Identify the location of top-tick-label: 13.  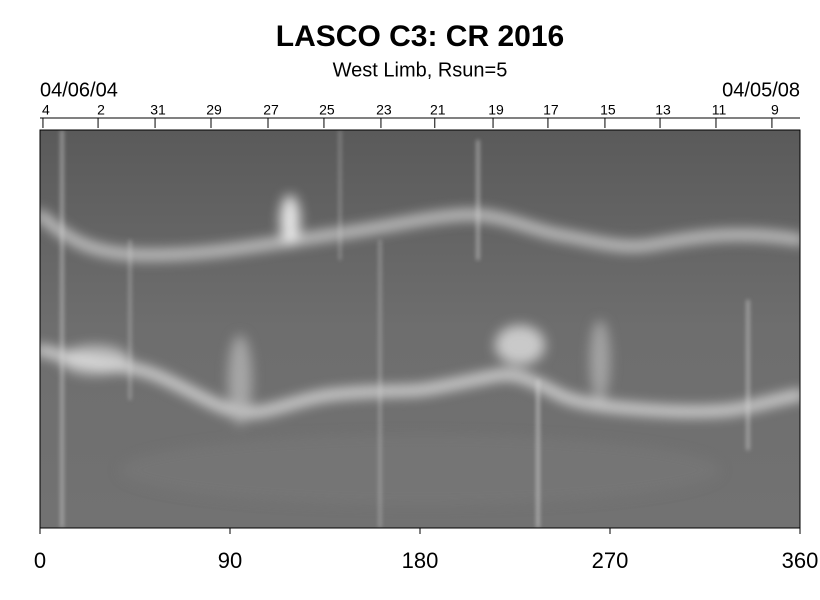
(663, 110).